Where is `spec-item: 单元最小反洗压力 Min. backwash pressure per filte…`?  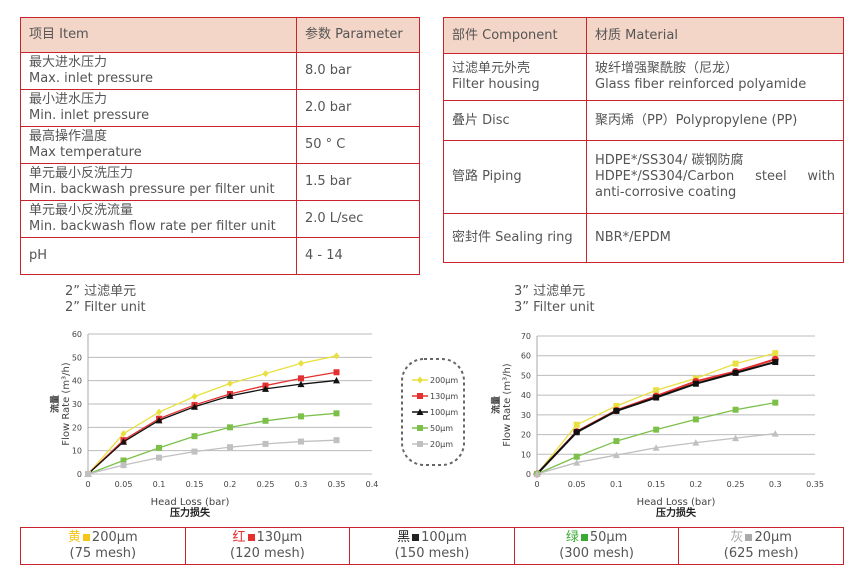 spec-item: 单元最小反洗压力 Min. backwash pressure per filte… is located at coordinates (158, 182).